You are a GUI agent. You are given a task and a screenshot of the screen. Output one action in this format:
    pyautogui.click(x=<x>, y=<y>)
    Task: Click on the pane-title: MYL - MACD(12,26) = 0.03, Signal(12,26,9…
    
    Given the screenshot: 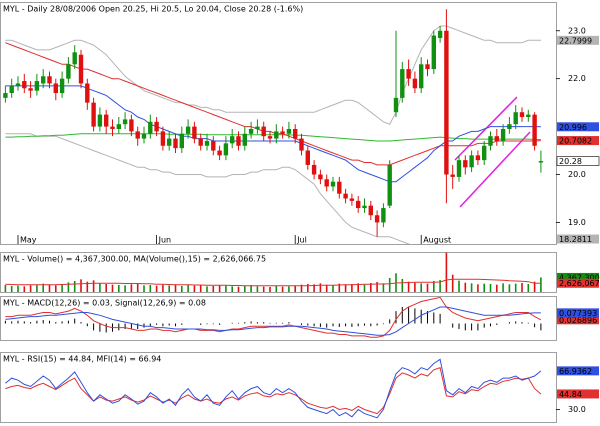 What is the action you would take?
    pyautogui.click(x=104, y=303)
    